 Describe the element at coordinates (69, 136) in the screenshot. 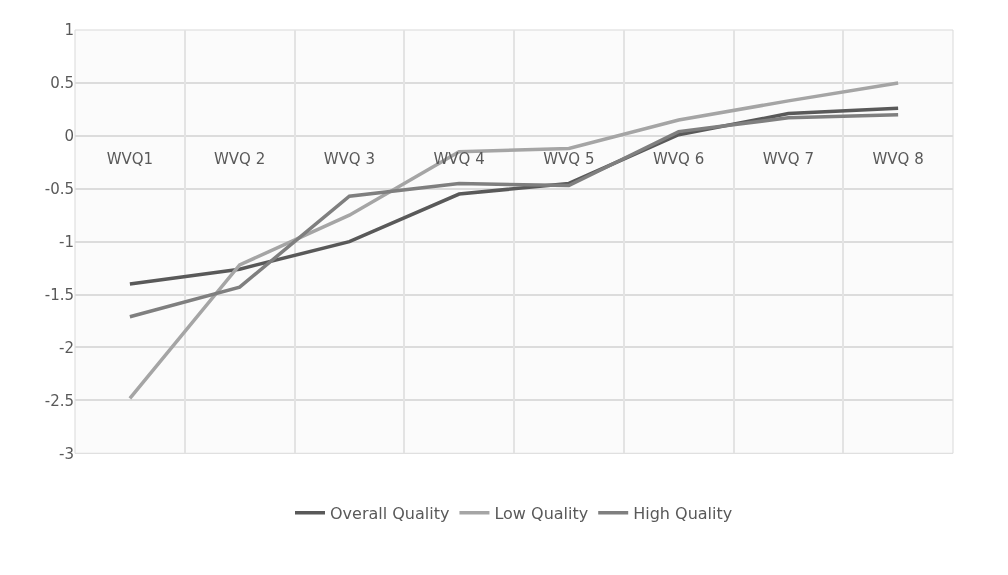

I see `y-tick-label: 0` at that location.